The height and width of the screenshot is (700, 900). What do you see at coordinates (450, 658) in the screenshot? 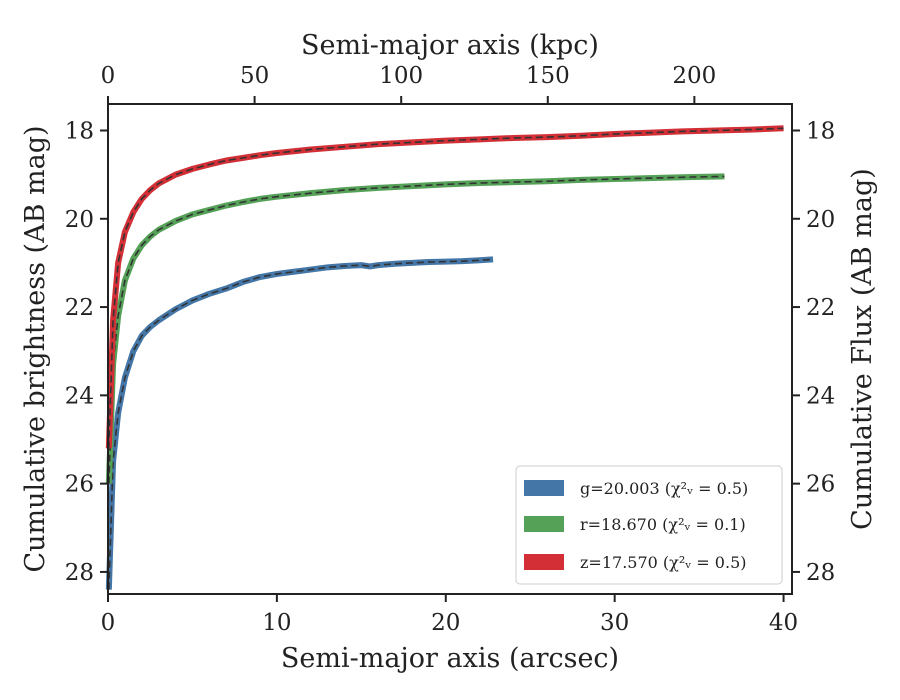
I see `x-axis-label: Semi-major axis (arcsec)` at bounding box center [450, 658].